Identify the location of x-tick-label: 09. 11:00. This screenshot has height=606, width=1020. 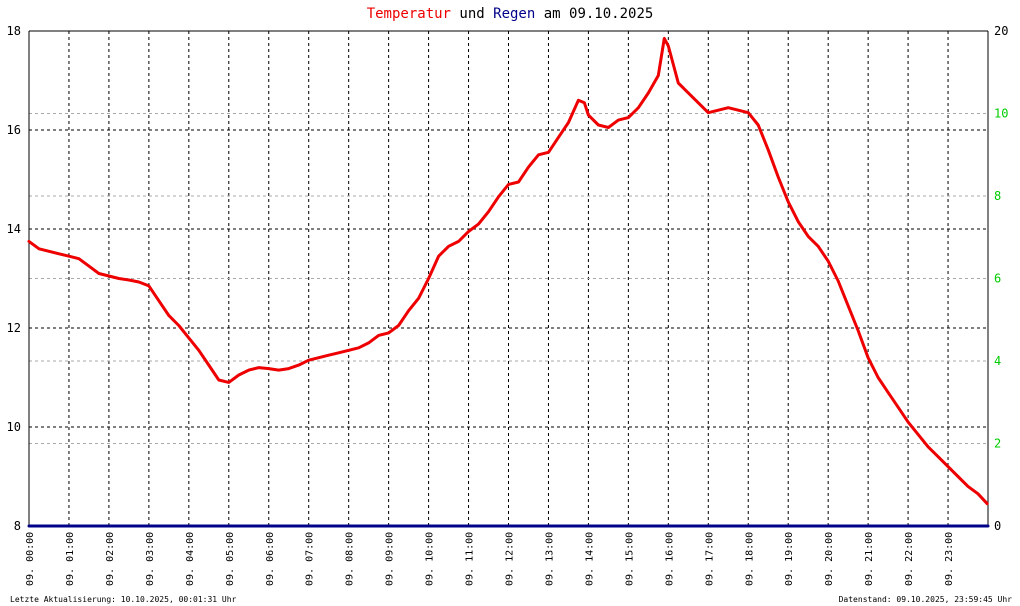
(470, 559).